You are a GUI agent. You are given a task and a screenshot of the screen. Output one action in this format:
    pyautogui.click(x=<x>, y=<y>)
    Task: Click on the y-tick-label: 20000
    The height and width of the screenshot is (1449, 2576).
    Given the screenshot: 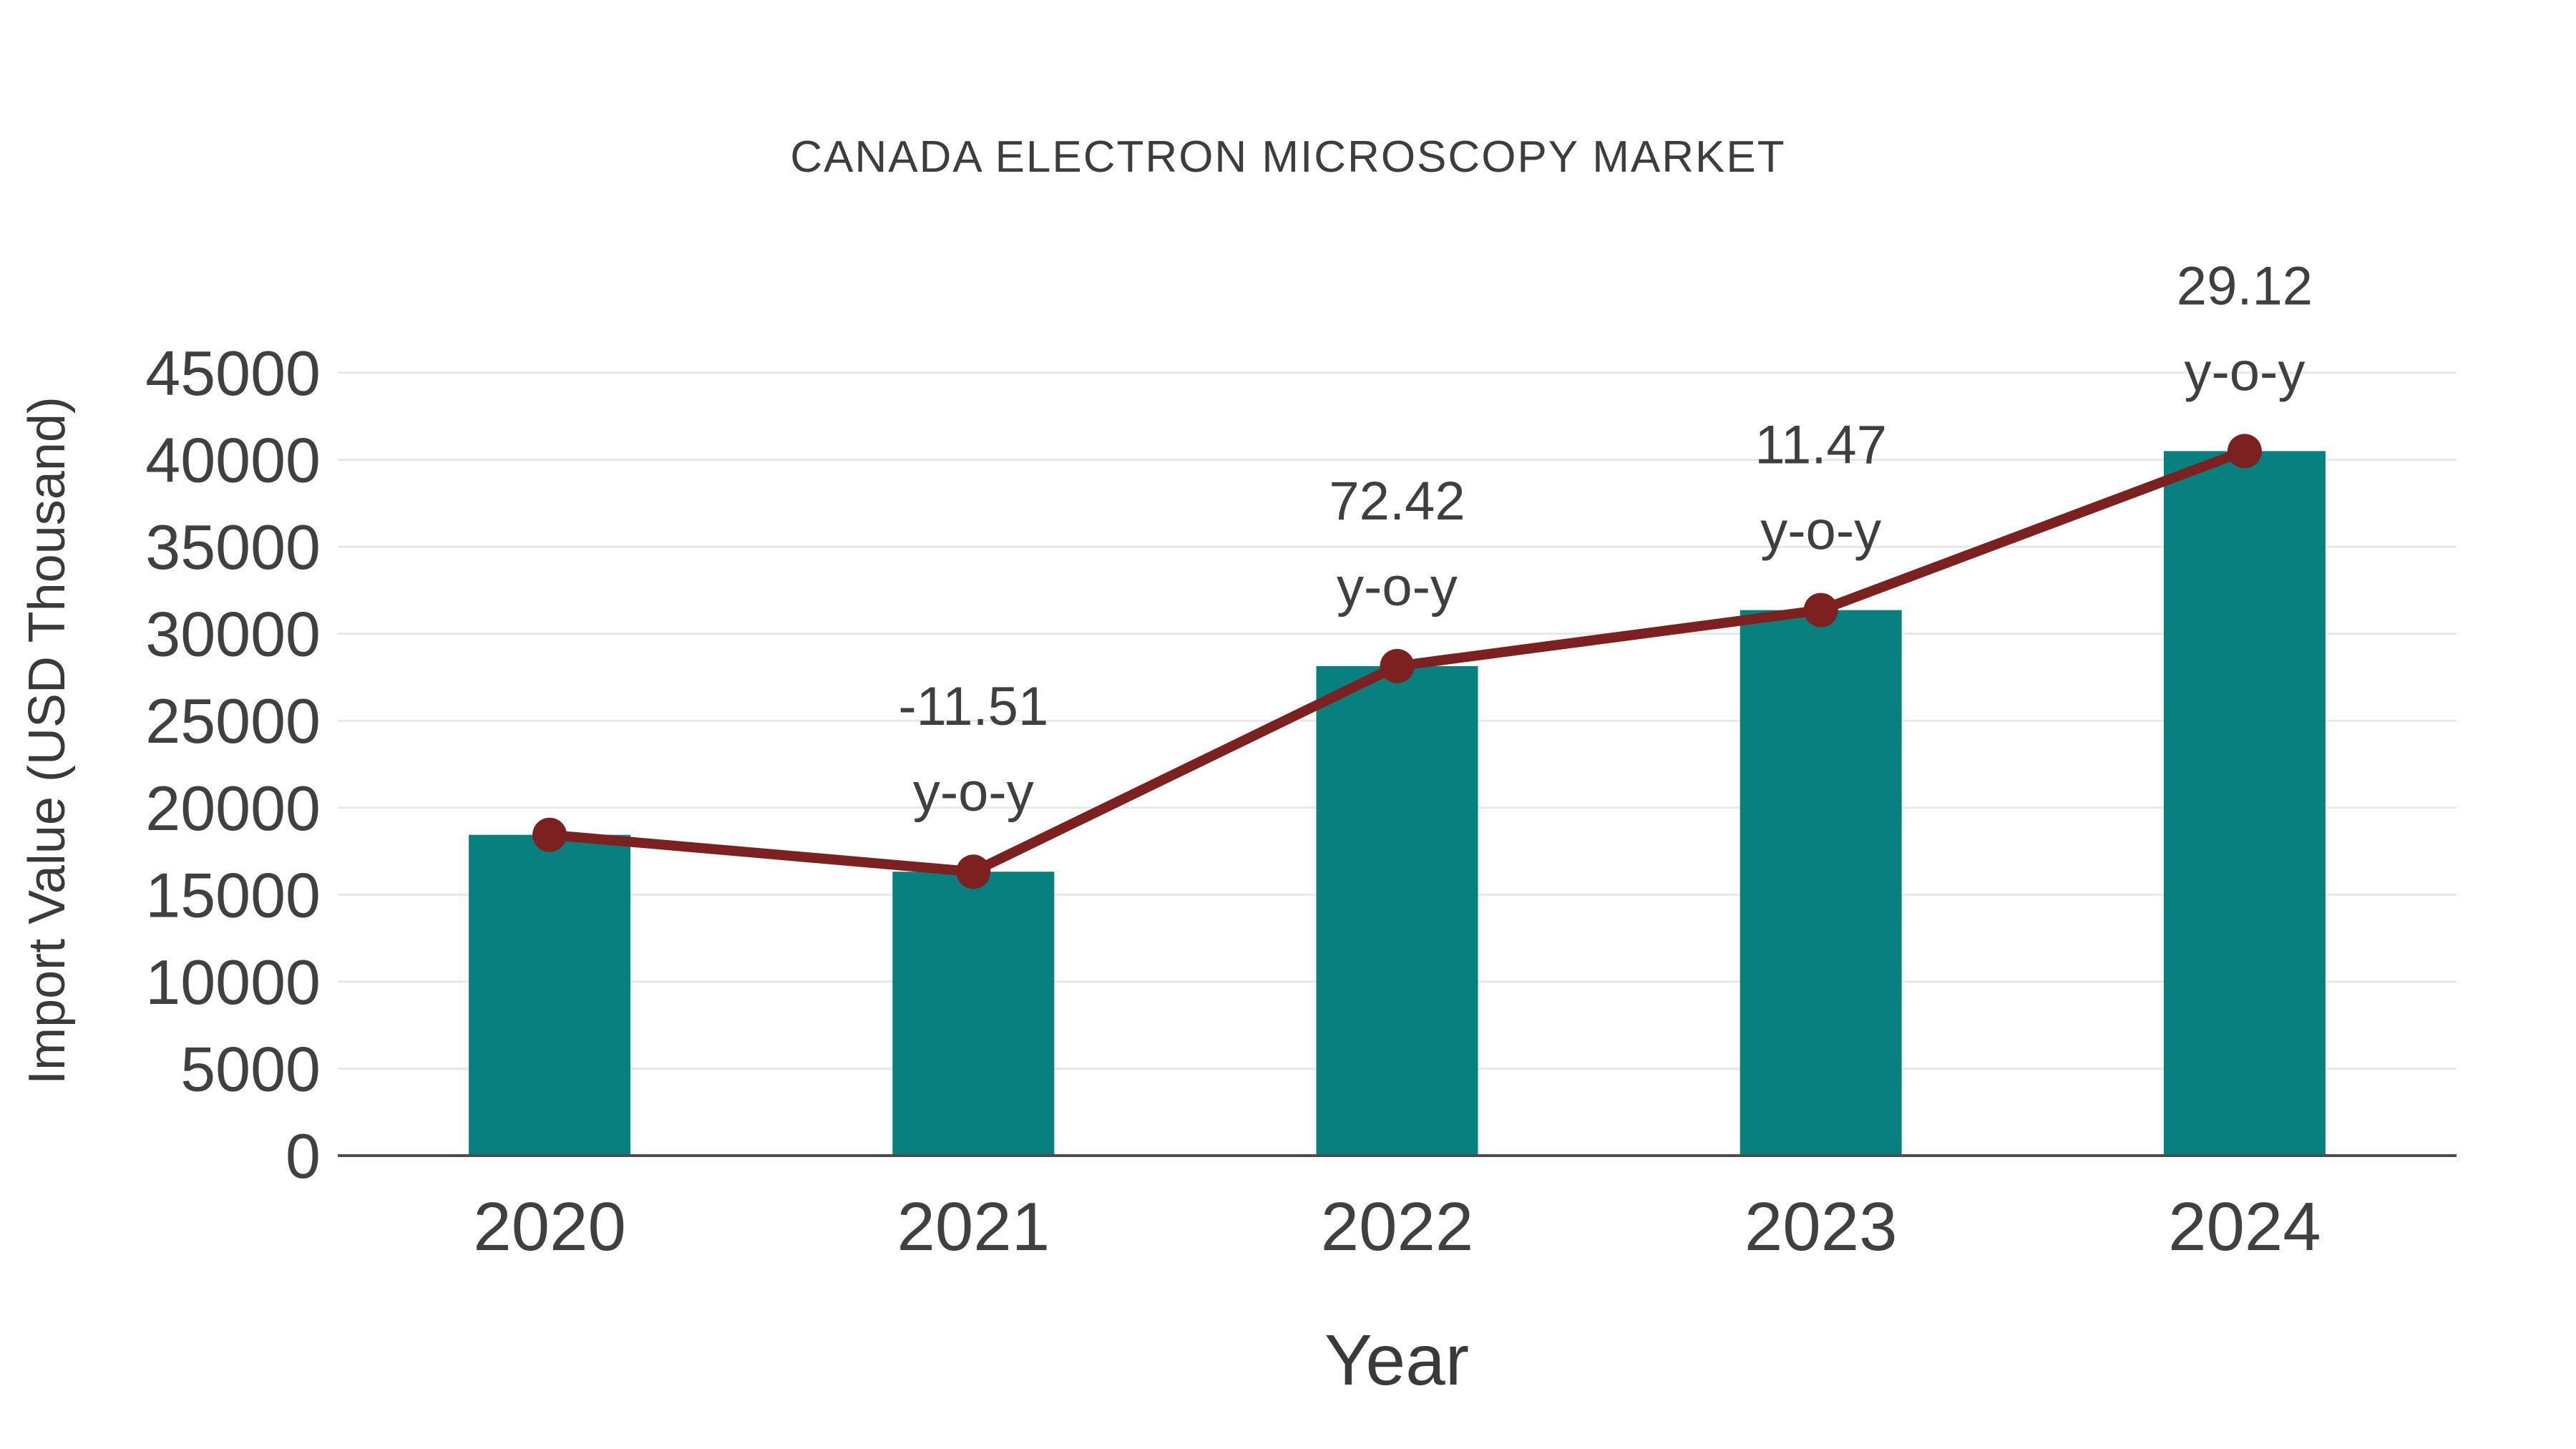 What is the action you would take?
    pyautogui.click(x=233, y=808)
    